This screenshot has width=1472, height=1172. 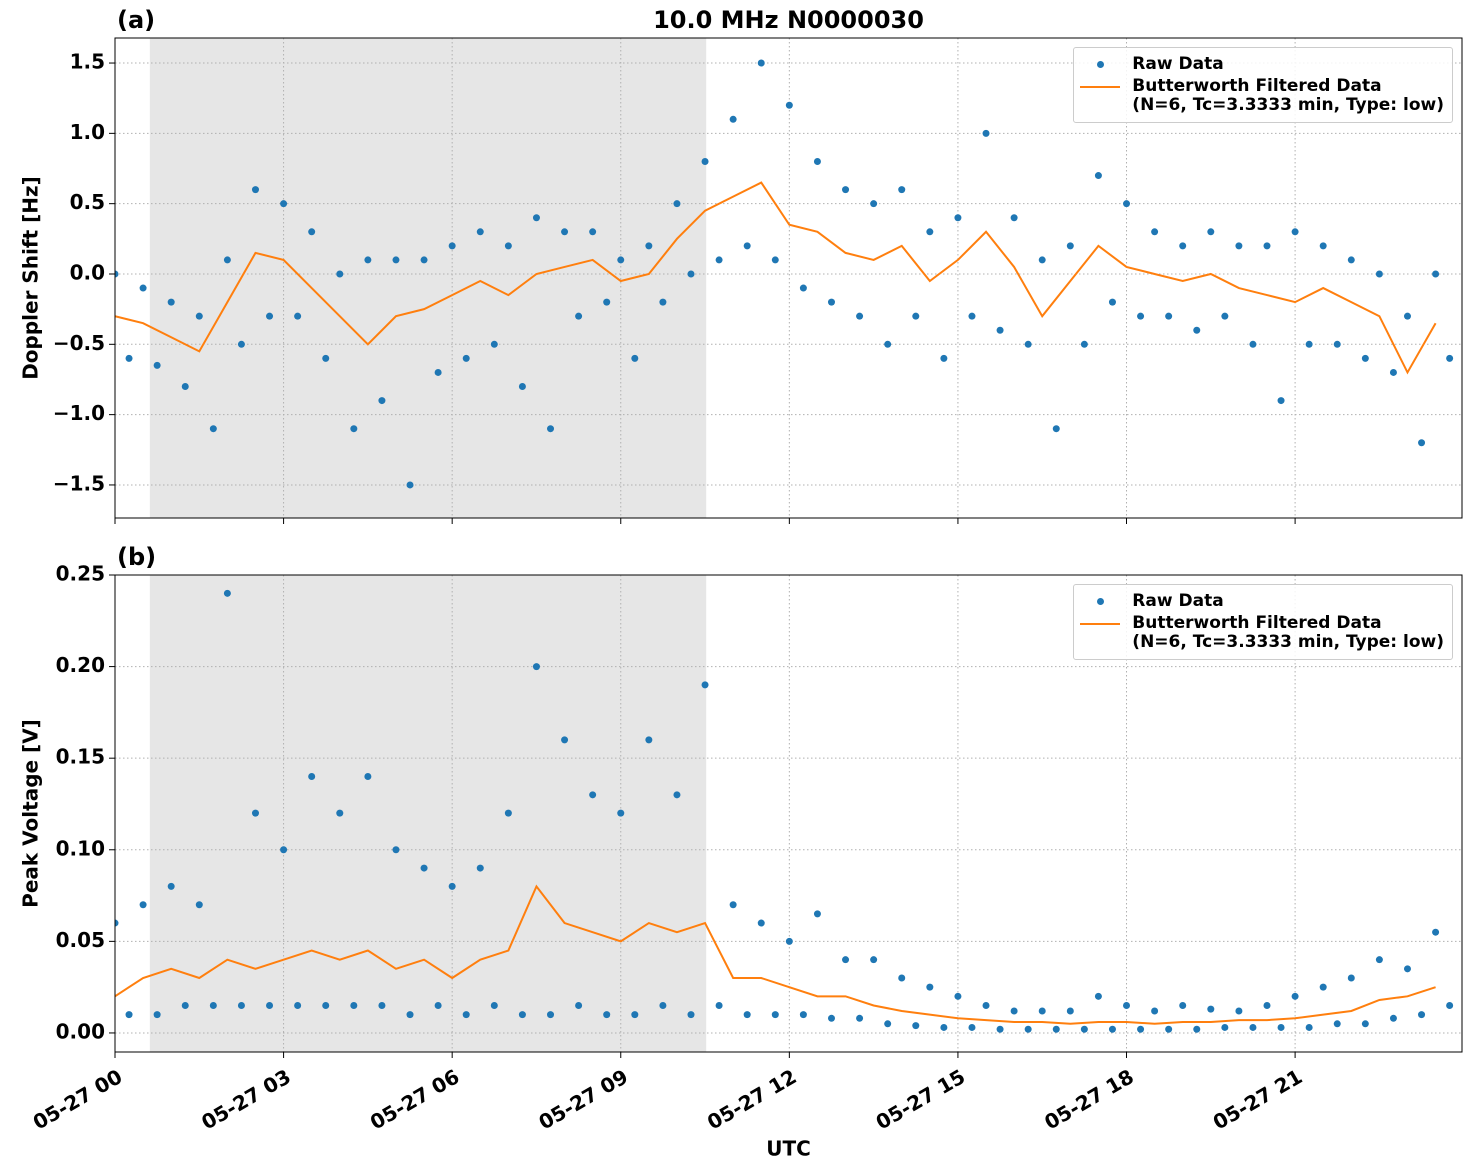 I want to click on y-tick-label: 1.5, so click(x=87, y=62).